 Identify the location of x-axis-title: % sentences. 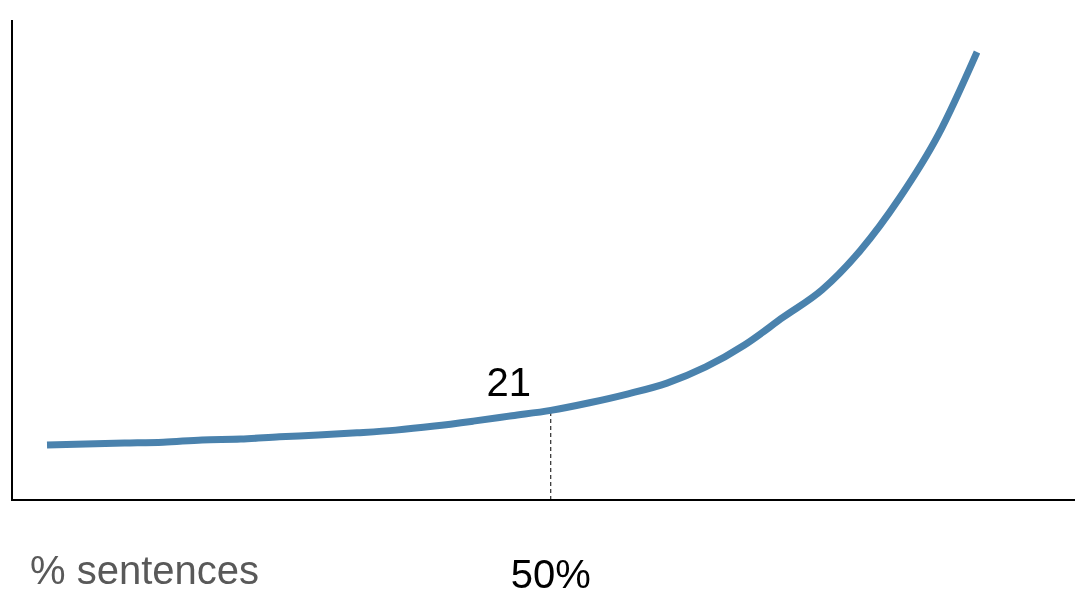
(145, 570).